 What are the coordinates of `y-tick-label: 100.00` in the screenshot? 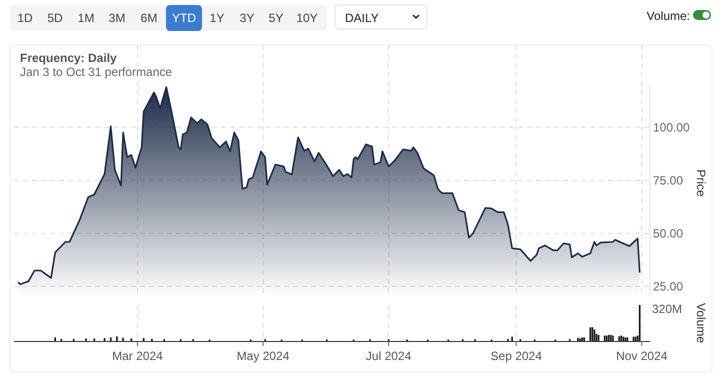 It's located at (671, 127).